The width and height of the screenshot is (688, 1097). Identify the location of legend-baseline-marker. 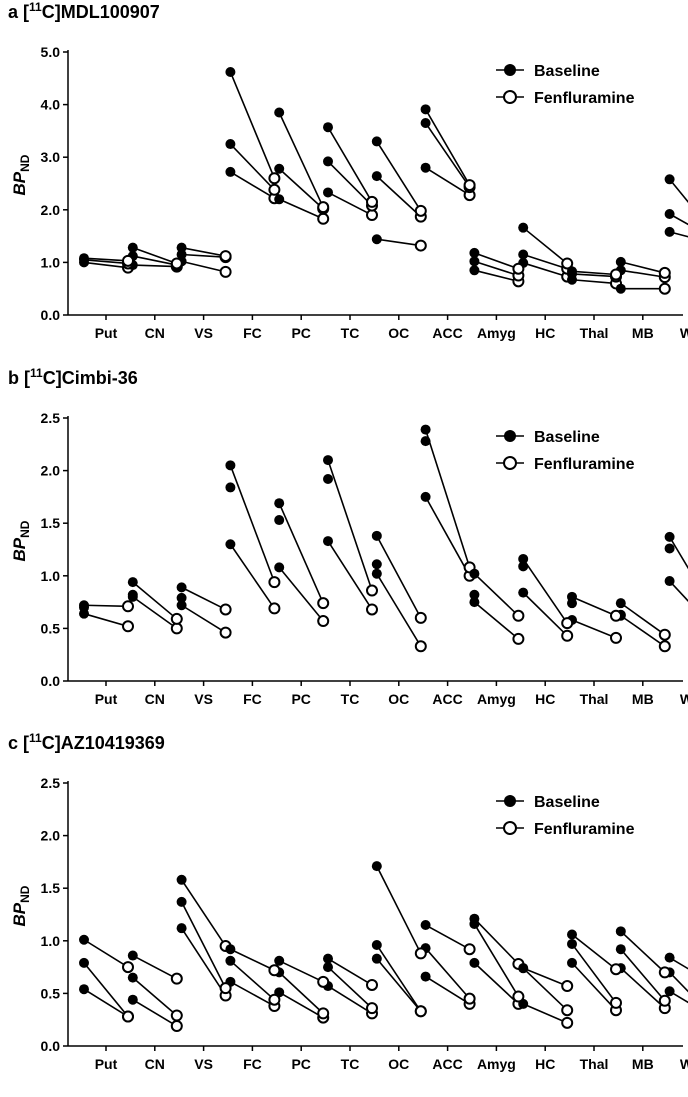
(510, 70).